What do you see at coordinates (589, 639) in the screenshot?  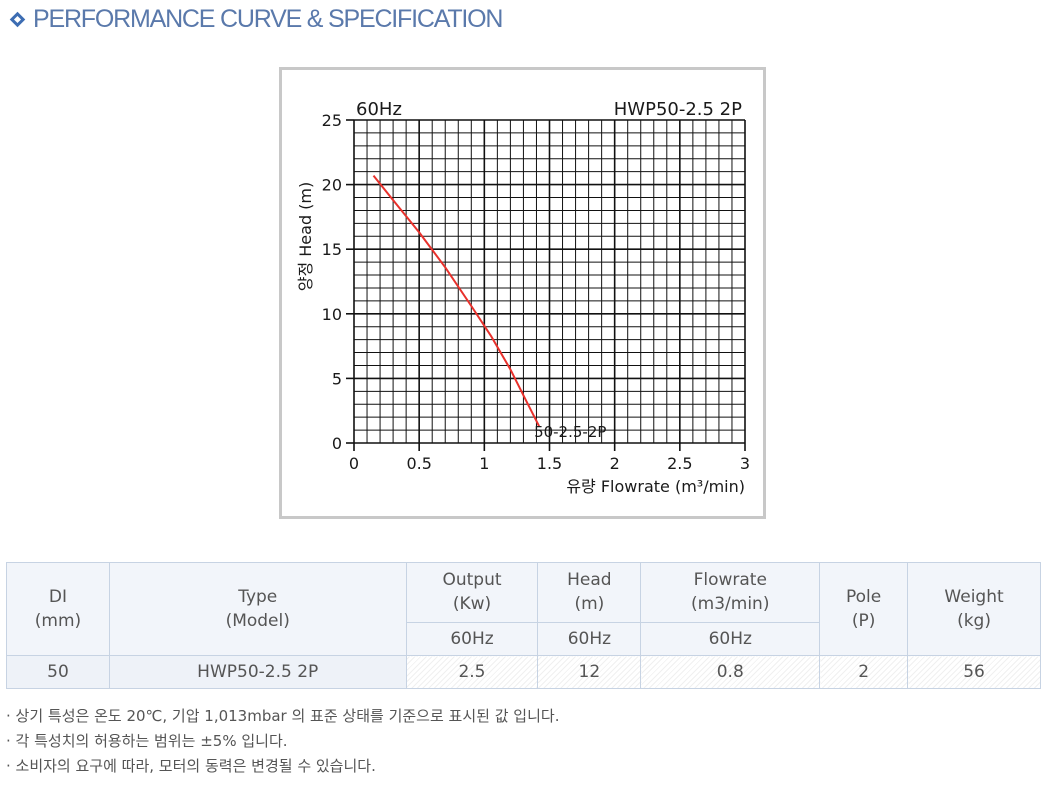 I see `th-head-freq: 60Hz` at bounding box center [589, 639].